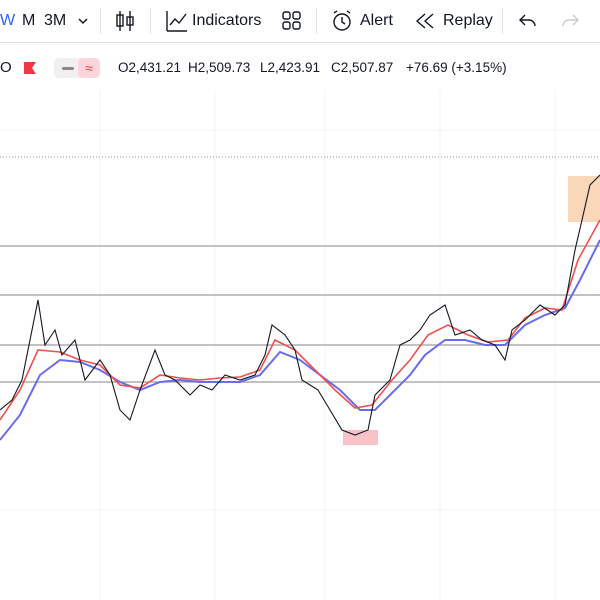 This screenshot has width=600, height=600. I want to click on highlight-box, so click(584, 199).